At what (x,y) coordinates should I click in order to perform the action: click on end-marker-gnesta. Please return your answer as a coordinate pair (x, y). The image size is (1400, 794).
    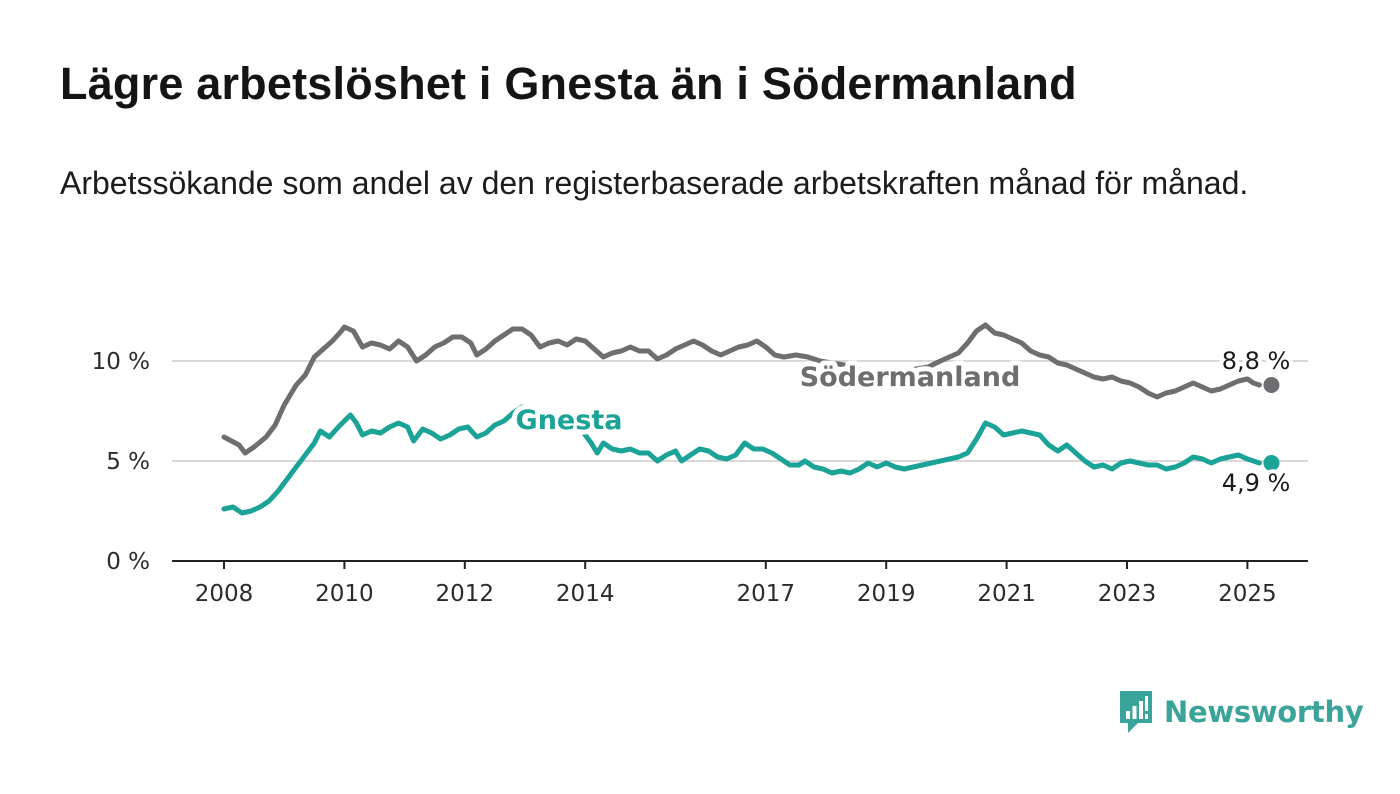
    Looking at the image, I should click on (1271, 463).